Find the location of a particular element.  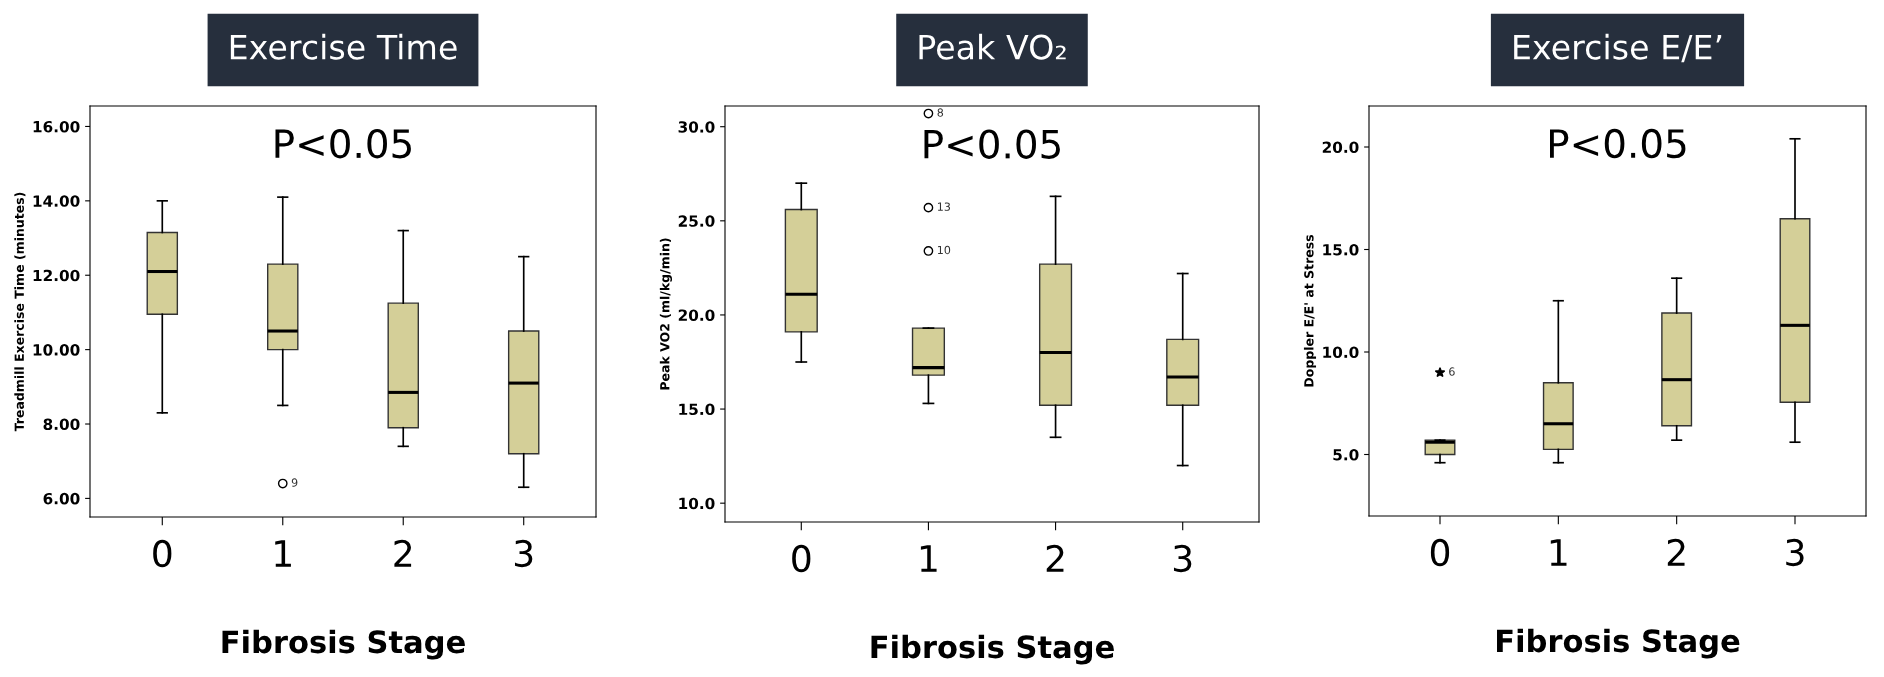

y-tick-label: 14.00 is located at coordinates (56, 201).